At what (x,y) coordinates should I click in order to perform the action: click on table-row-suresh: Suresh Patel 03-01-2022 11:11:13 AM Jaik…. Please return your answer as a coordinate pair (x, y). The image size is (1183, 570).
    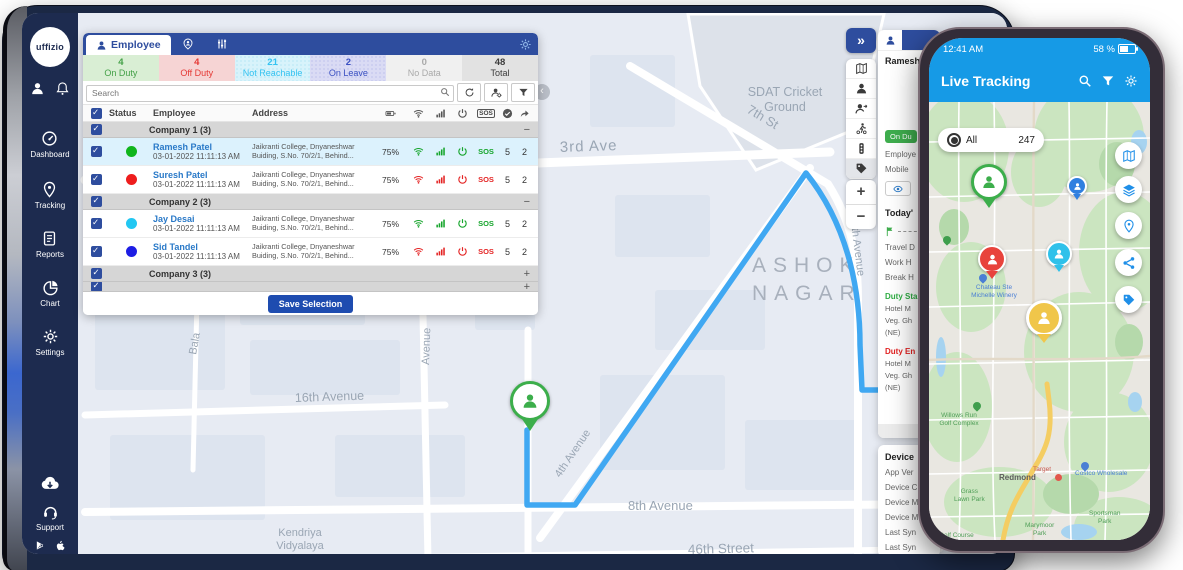
    Looking at the image, I should click on (310, 180).